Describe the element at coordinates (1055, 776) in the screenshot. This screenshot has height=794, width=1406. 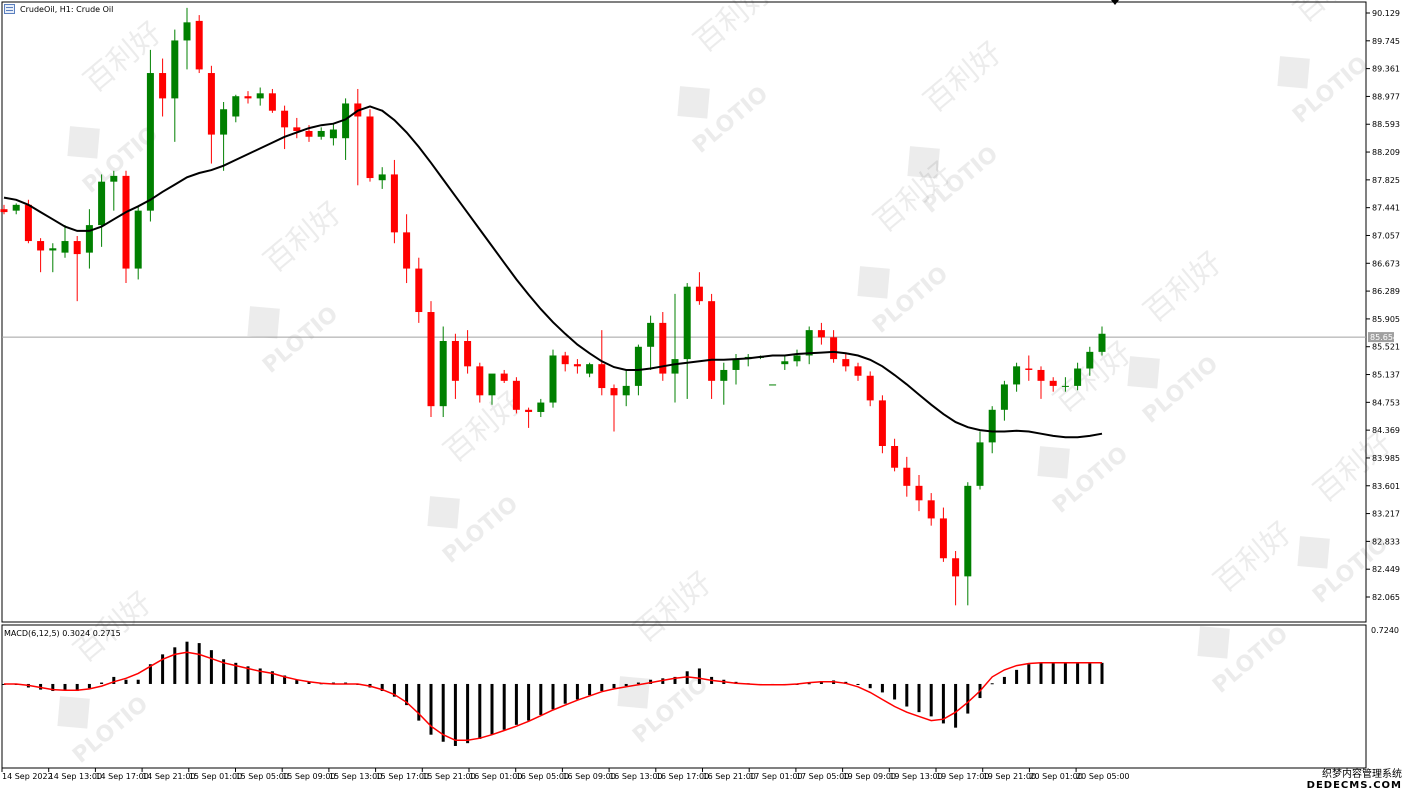
I see `time-tick-label: 20 Sep 01:00` at that location.